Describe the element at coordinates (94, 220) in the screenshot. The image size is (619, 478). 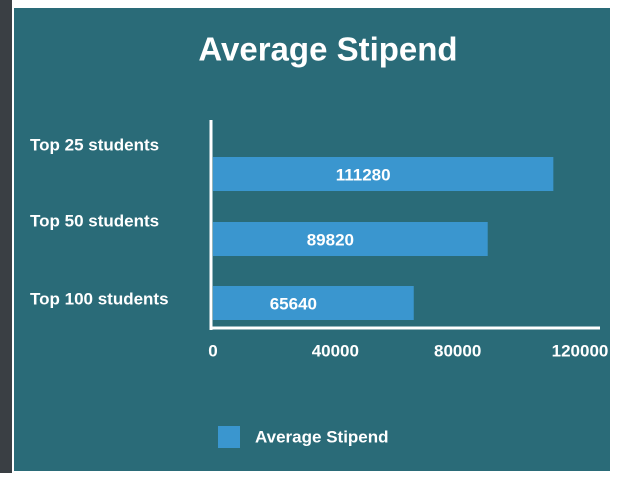
I see `y-tick-label: Top 50 students` at that location.